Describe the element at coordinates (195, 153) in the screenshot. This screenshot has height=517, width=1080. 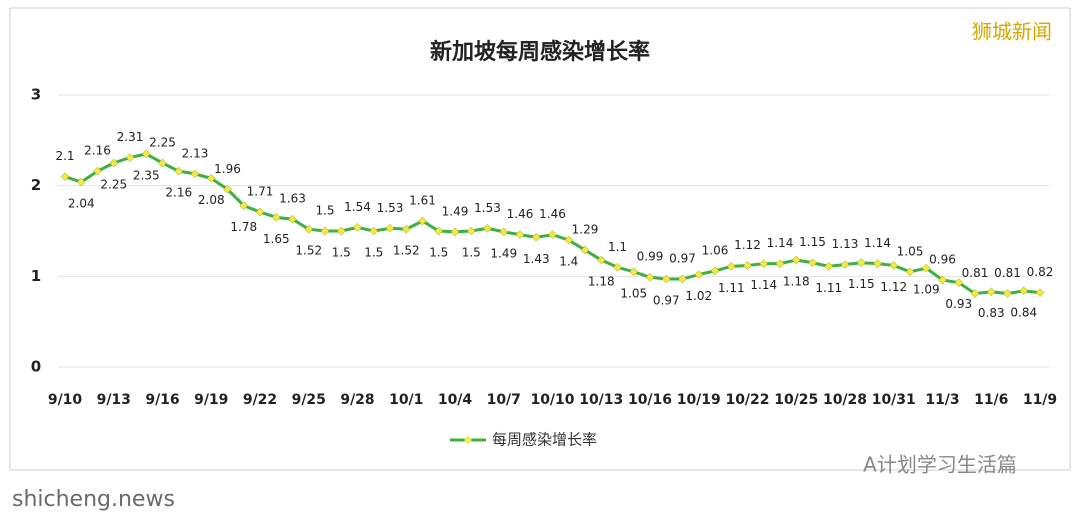
I see `data-label: 2.13` at that location.